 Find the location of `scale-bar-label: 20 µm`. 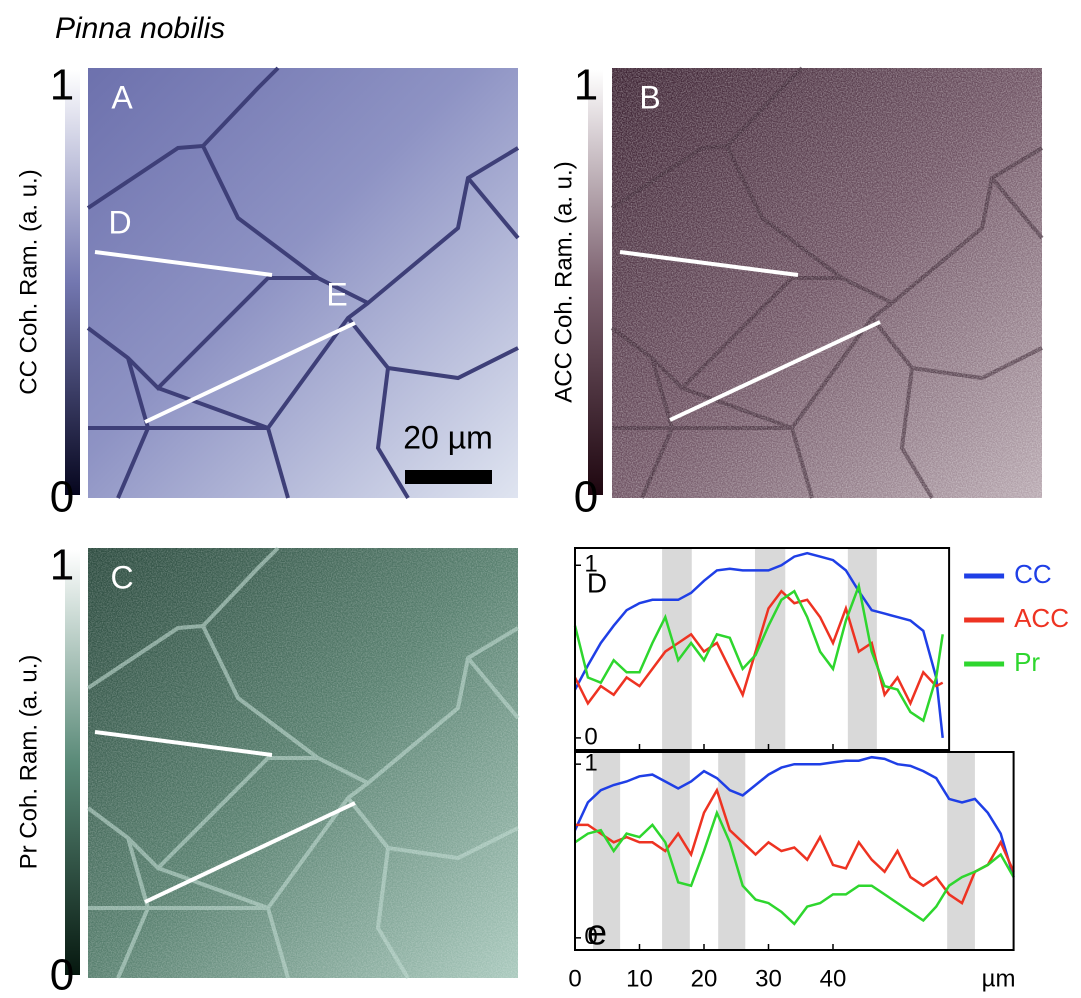

scale-bar-label: 20 µm is located at coordinates (448, 437).